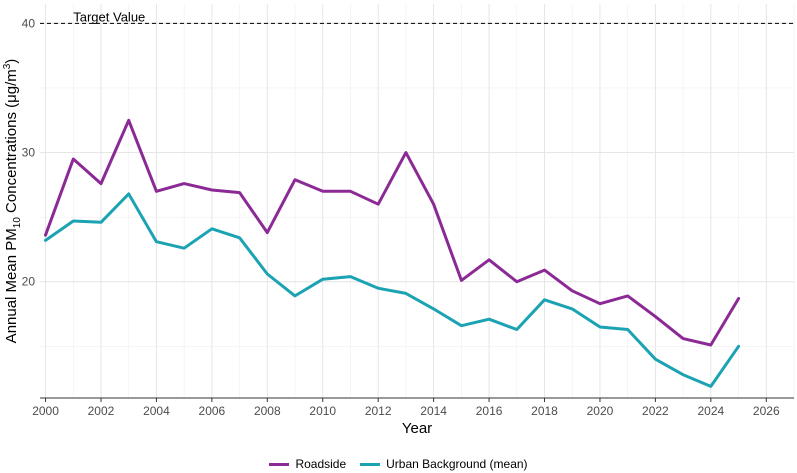  Describe the element at coordinates (7, 66) in the screenshot. I see `y-axis-title-superscript: 3` at that location.